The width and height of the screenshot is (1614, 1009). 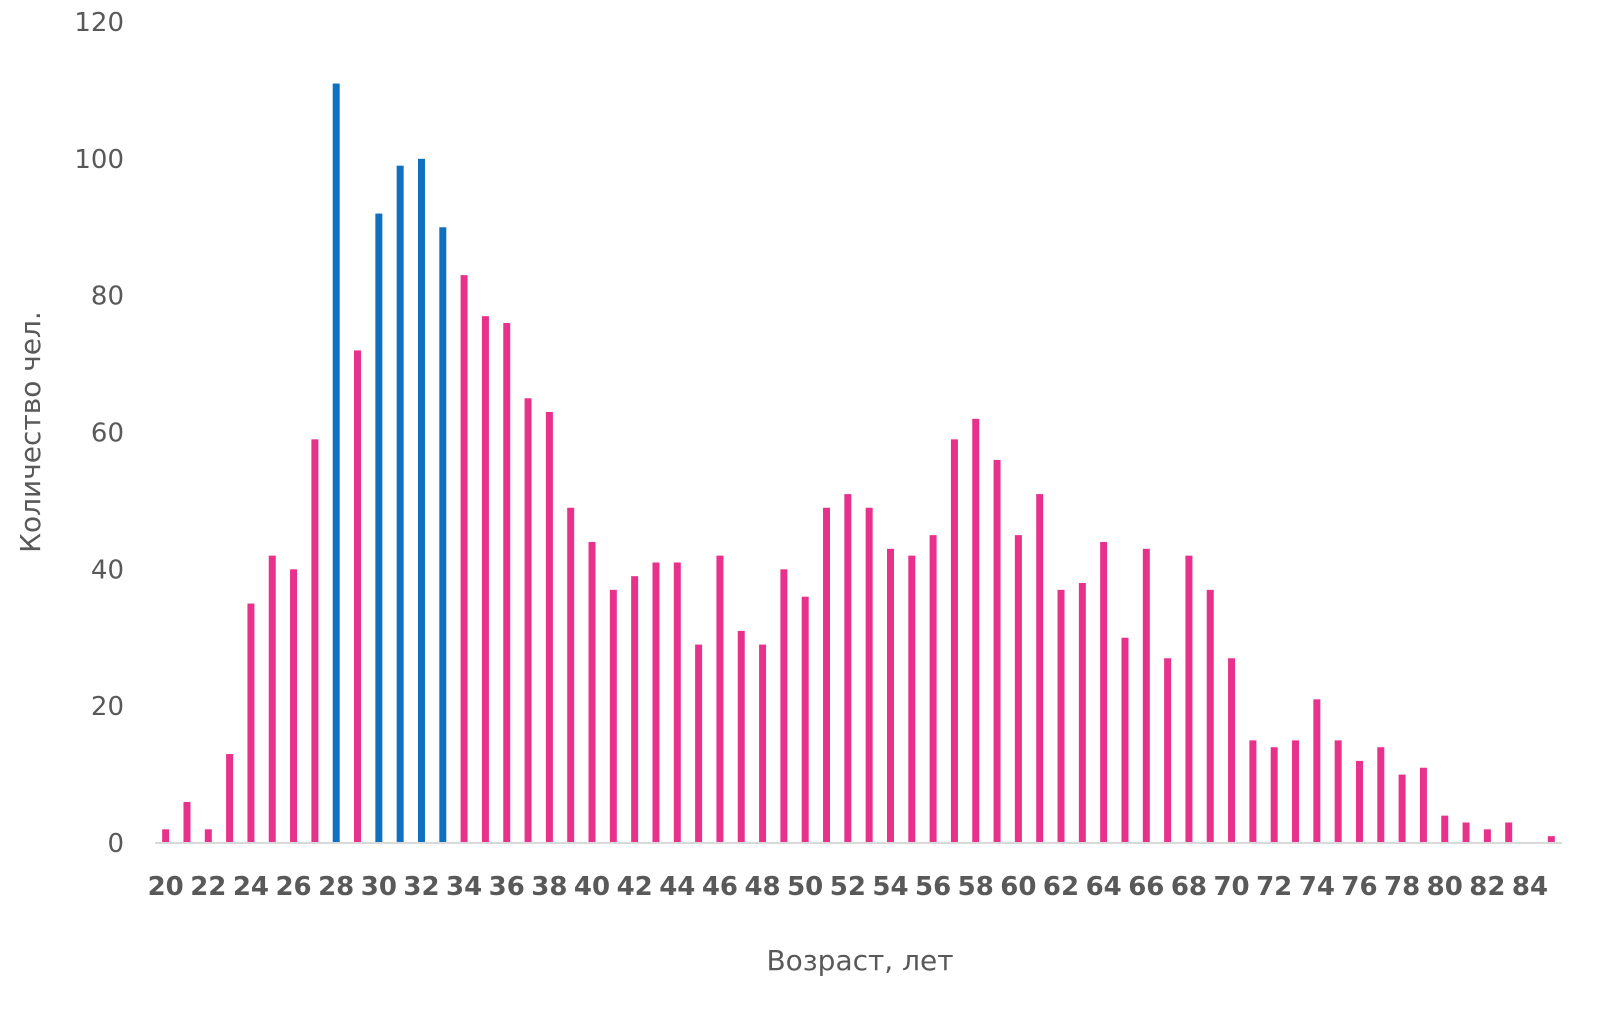 I want to click on x-tick-label: 68, so click(x=1189, y=887).